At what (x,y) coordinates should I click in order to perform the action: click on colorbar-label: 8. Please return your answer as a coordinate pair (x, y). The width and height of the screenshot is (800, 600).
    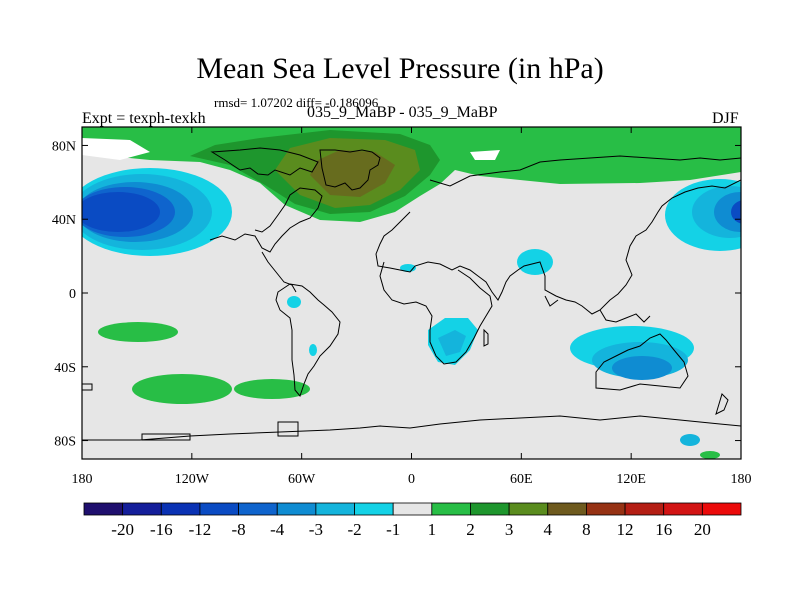
    Looking at the image, I should click on (586, 529).